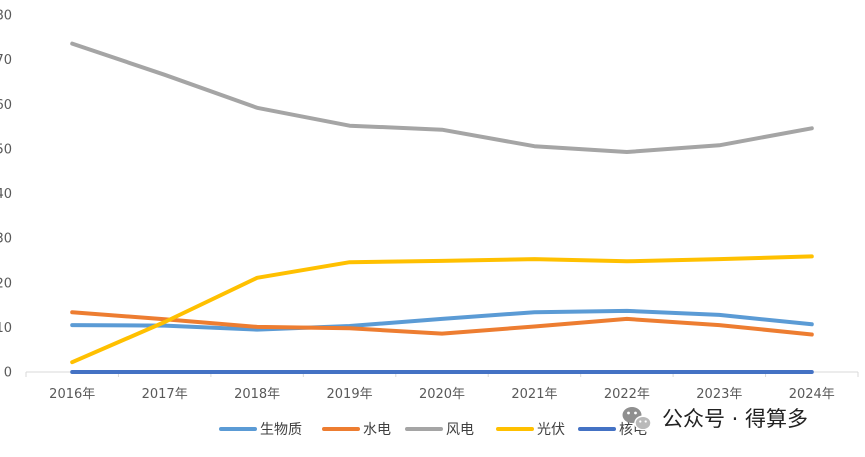  I want to click on watermark-text: 公众号 · 得算多, so click(735, 419).